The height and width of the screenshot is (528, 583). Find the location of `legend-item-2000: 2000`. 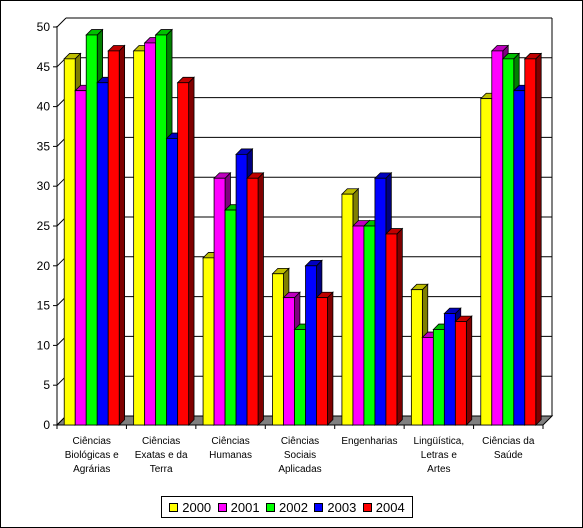

legend-item-2000: 2000 is located at coordinates (190, 507).